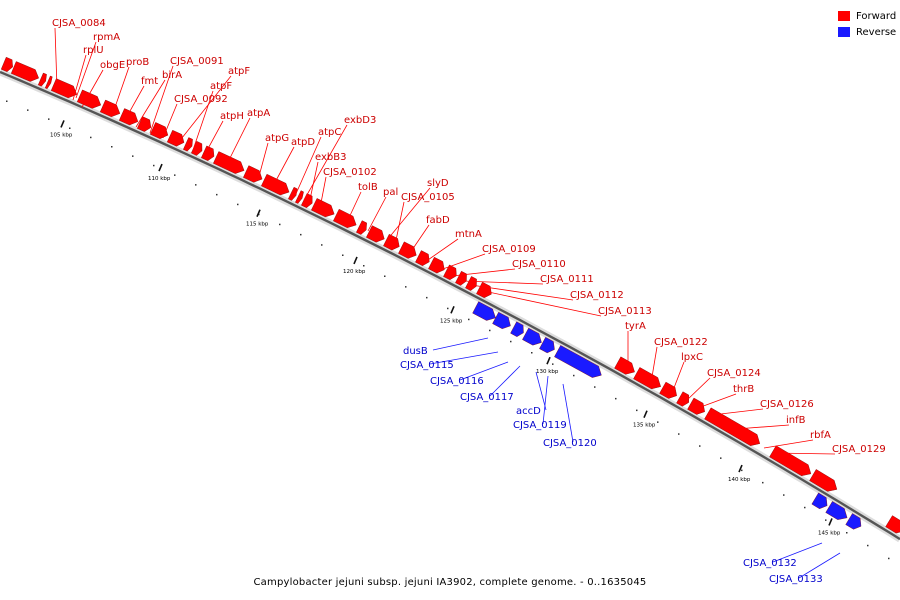  I want to click on forward-gene-label: CJSA_0129, so click(859, 449).